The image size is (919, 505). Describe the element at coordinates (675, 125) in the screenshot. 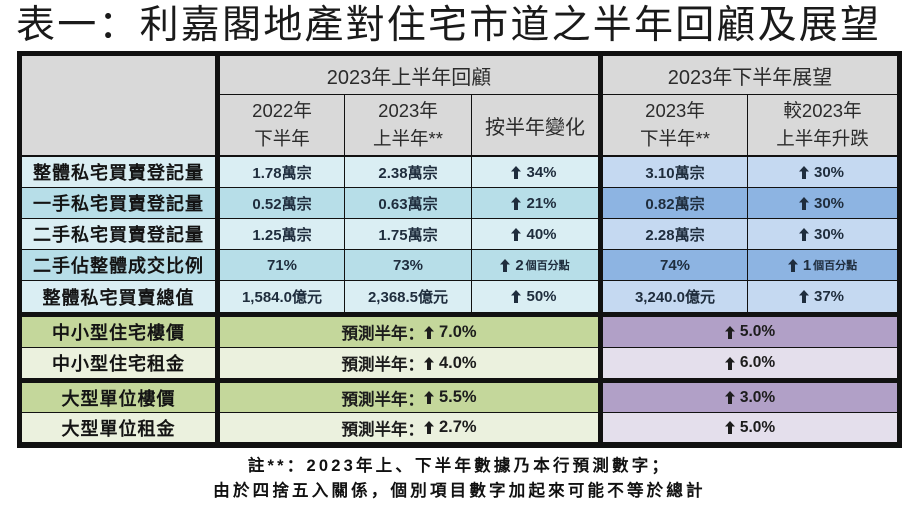

I see `column-header-h2-2023: 2023年 下半年**` at that location.